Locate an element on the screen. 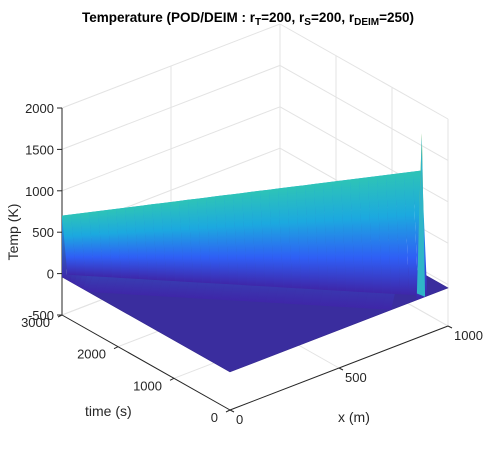 This screenshot has width=496, height=455. x-tick-label: 0 is located at coordinates (239, 419).